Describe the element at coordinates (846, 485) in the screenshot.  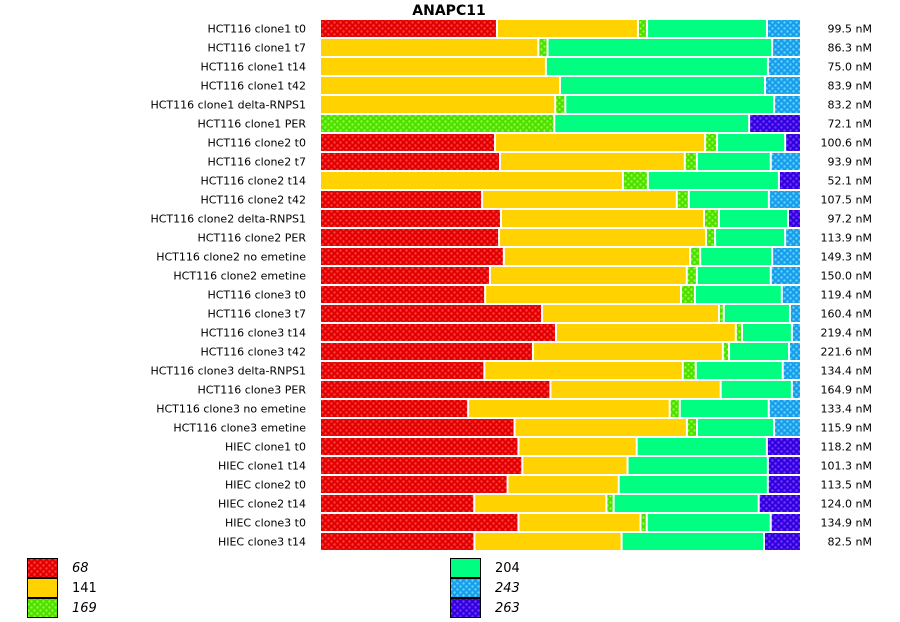
I see `total-label: 113.5 nM` at that location.